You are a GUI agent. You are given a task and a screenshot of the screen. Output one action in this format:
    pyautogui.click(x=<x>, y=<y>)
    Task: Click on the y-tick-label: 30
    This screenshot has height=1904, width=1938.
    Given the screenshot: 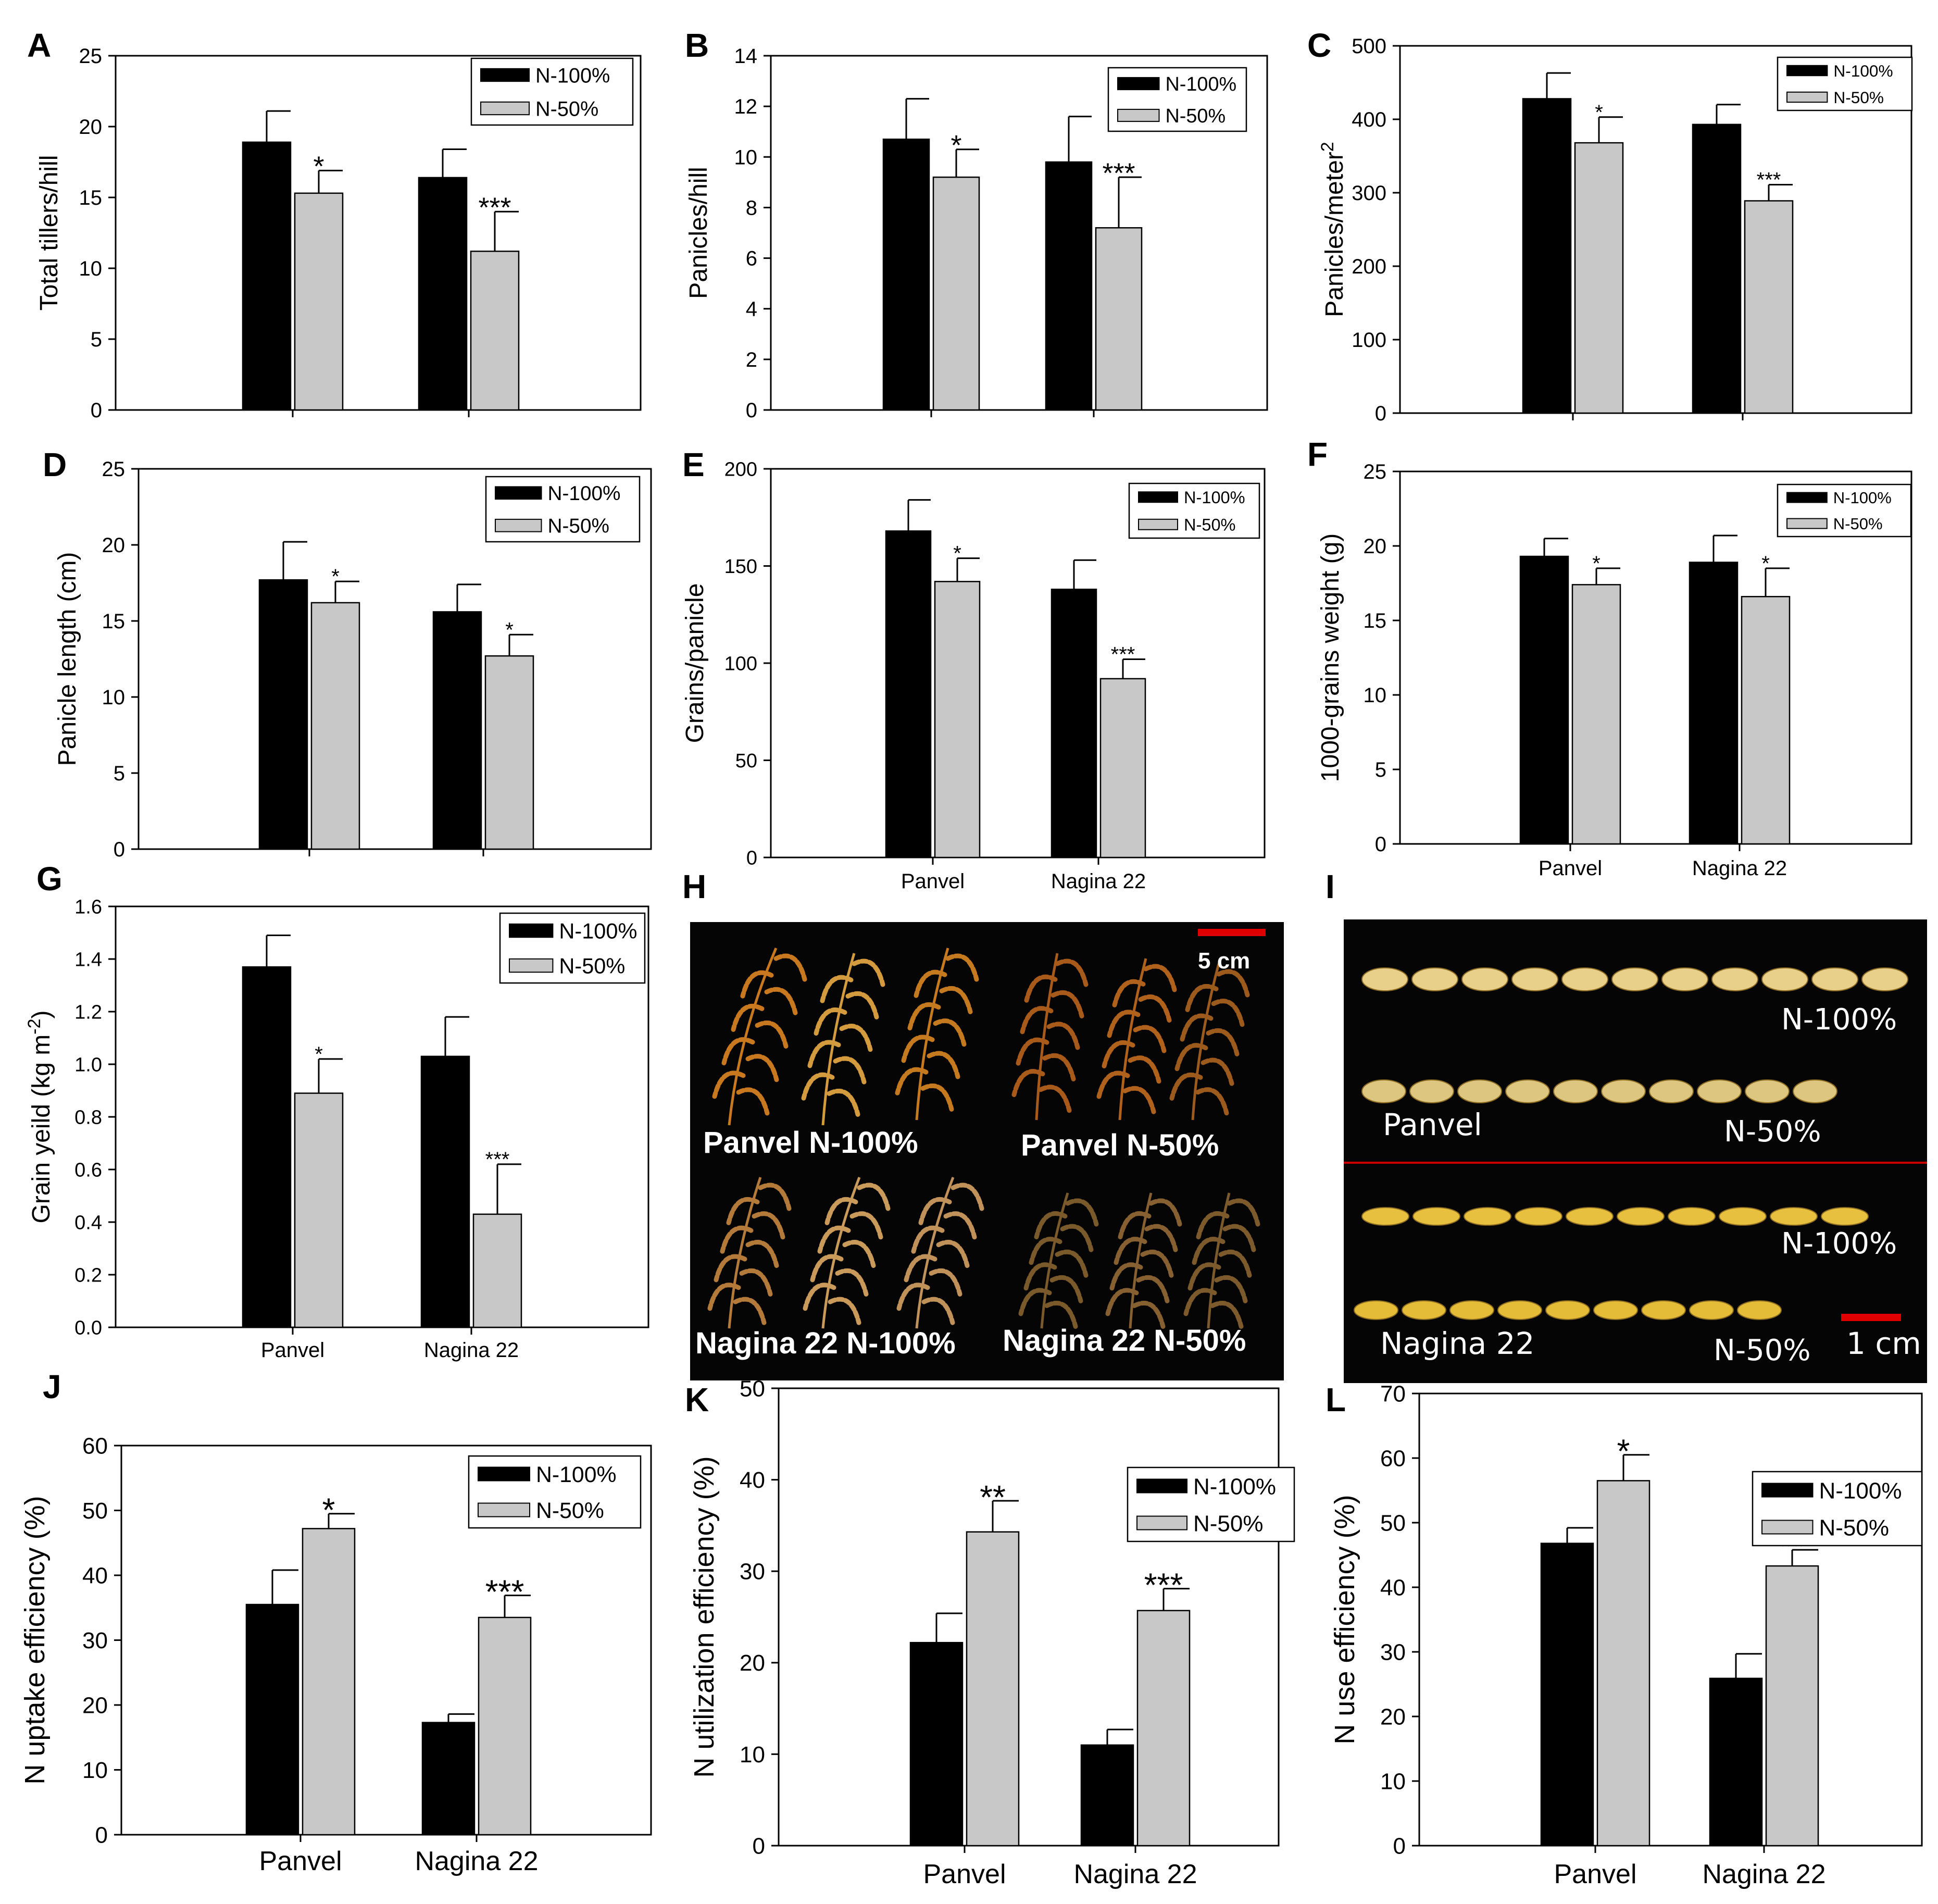 What is the action you would take?
    pyautogui.click(x=753, y=1572)
    